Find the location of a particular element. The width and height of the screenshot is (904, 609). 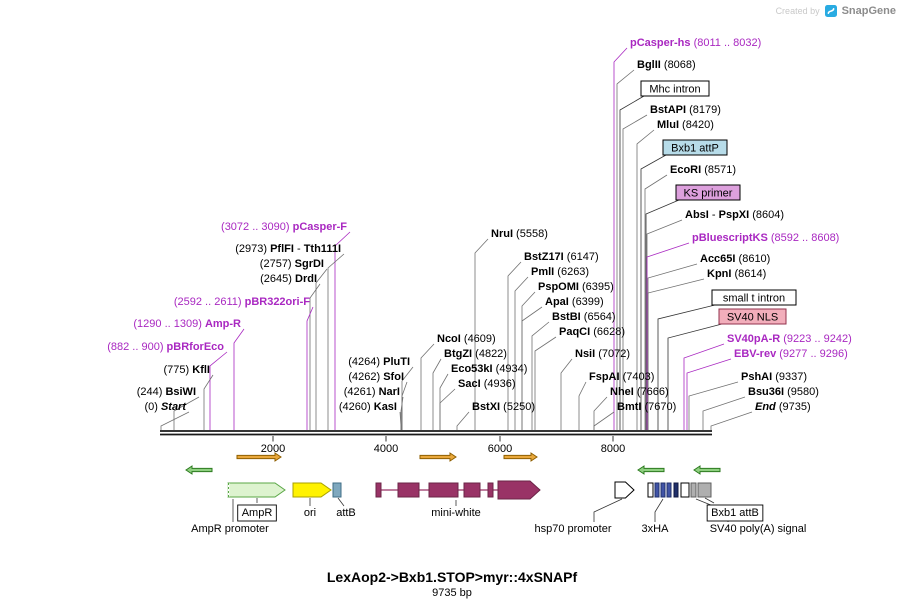

leader-sv40pa-r is located at coordinates (704, 386).